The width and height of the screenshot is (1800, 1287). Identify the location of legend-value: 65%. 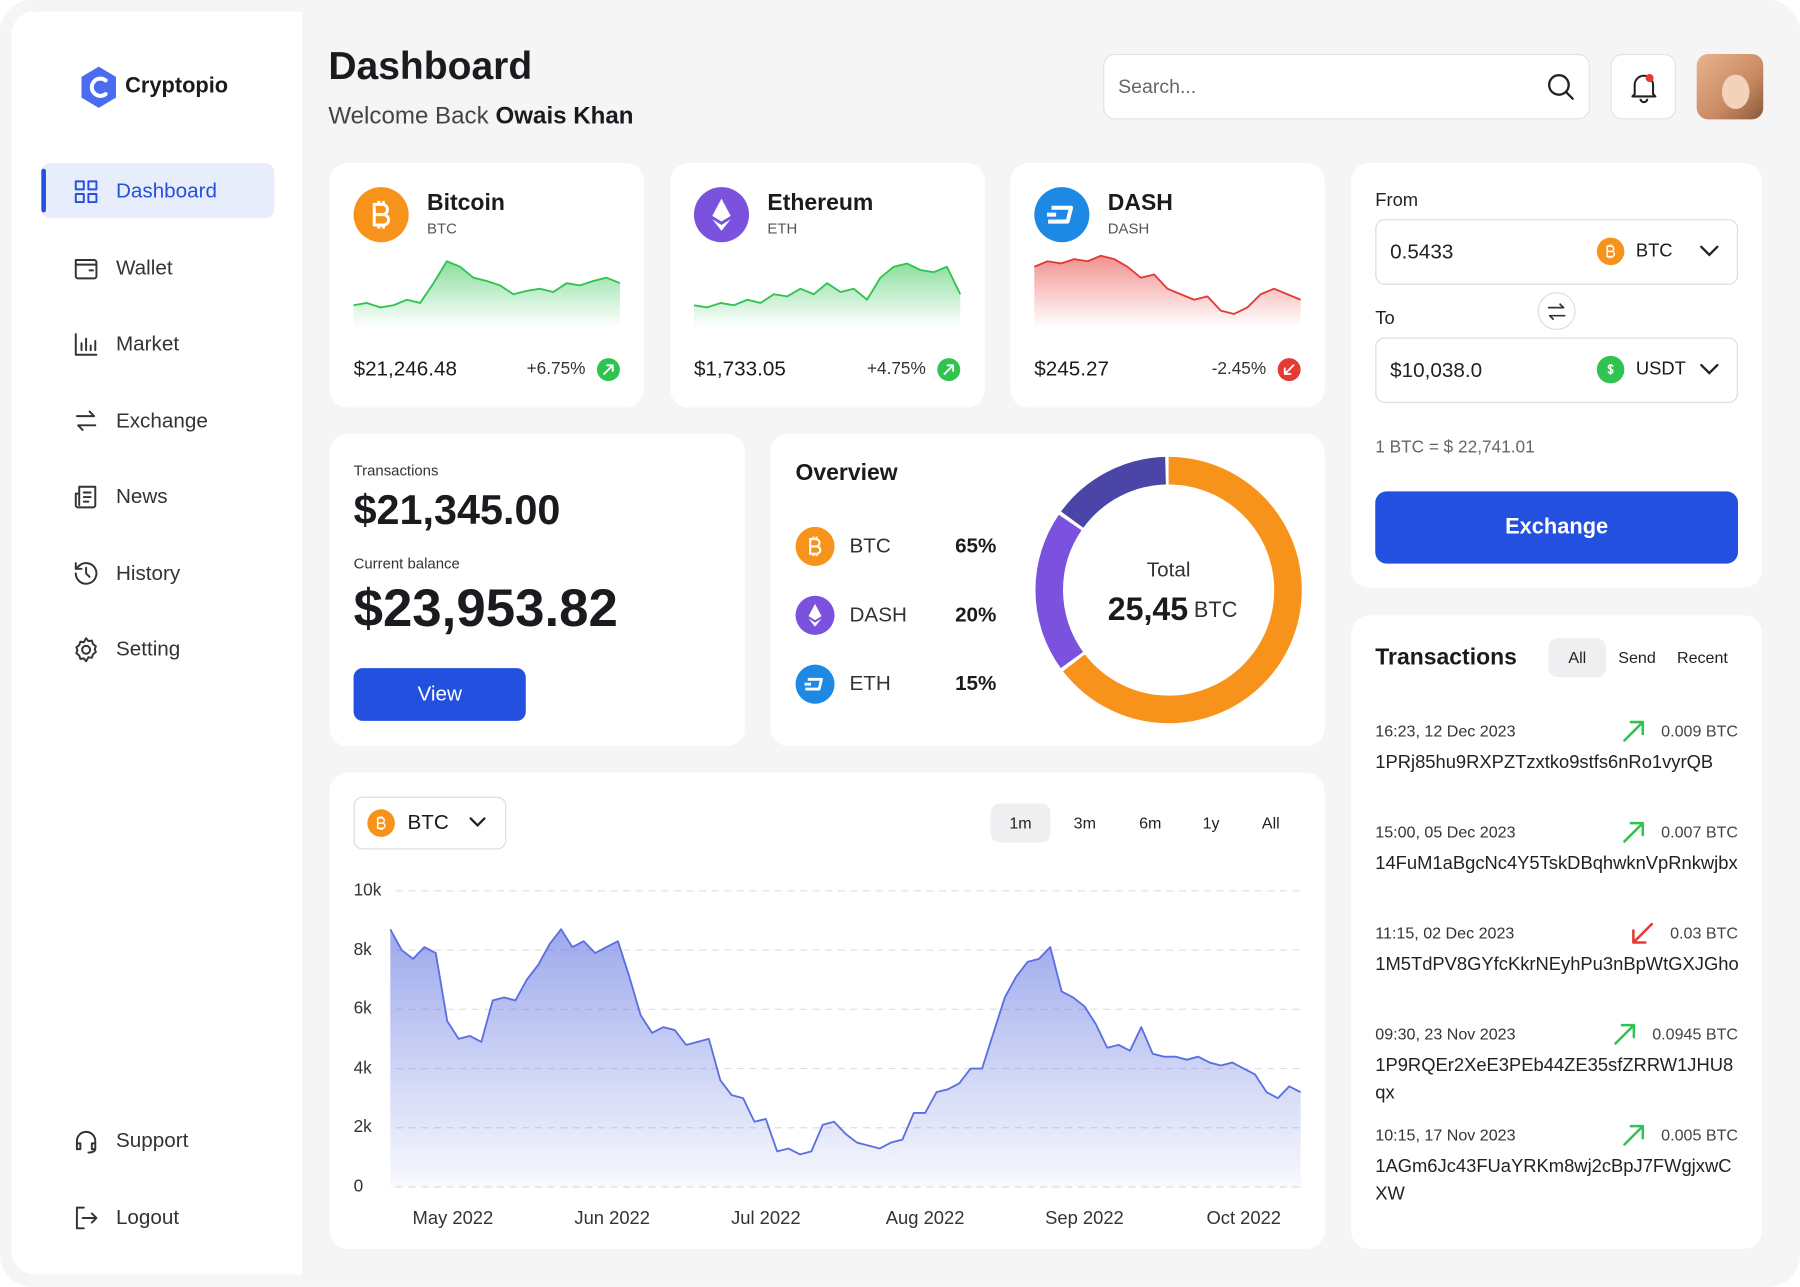
(976, 545).